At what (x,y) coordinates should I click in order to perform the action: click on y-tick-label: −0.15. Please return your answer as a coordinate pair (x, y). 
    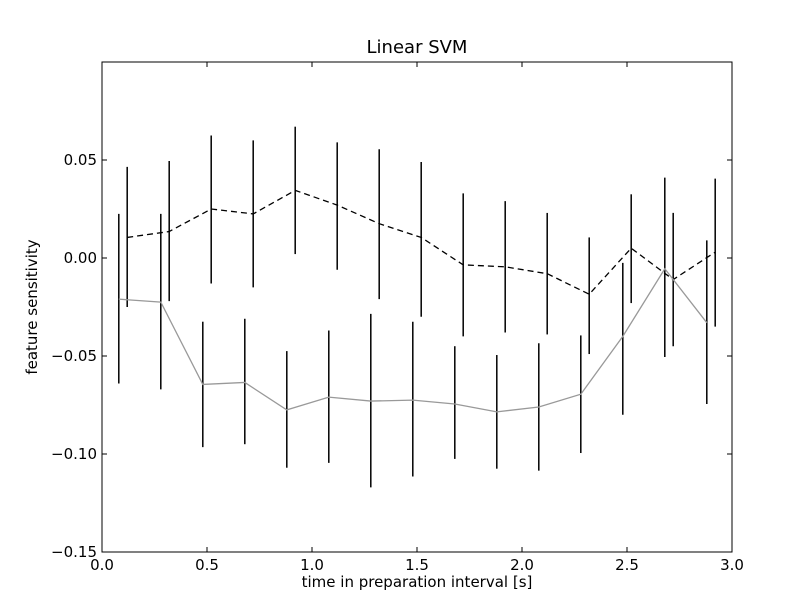
    Looking at the image, I should click on (74, 552).